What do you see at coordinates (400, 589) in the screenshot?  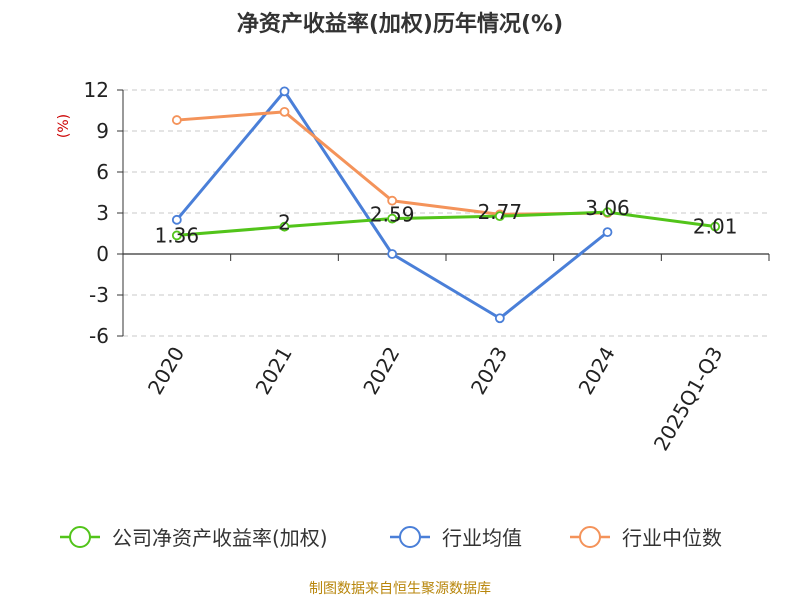 I see `data-source-footer: 制图数据来自恒生聚源数据库` at bounding box center [400, 589].